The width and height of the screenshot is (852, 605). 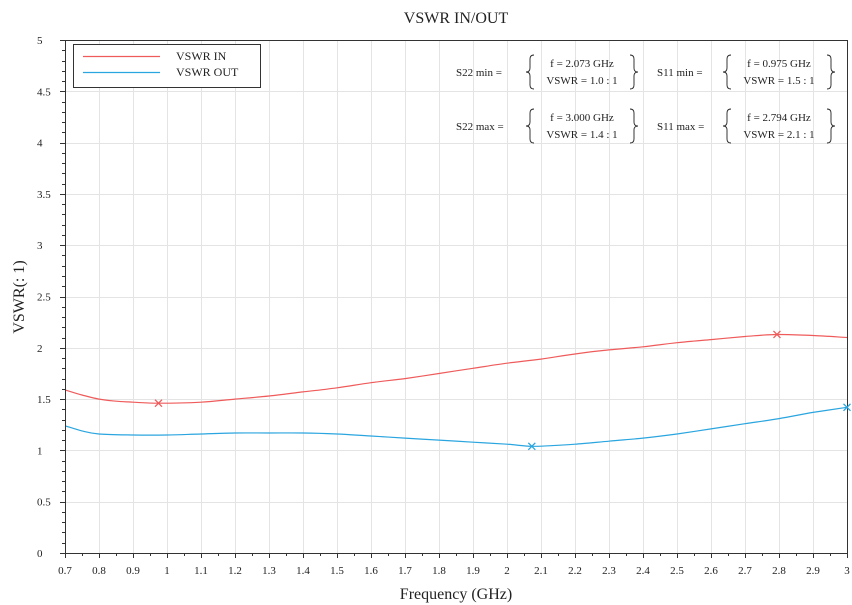 I want to click on x-tick-label: 2.6, so click(x=711, y=571).